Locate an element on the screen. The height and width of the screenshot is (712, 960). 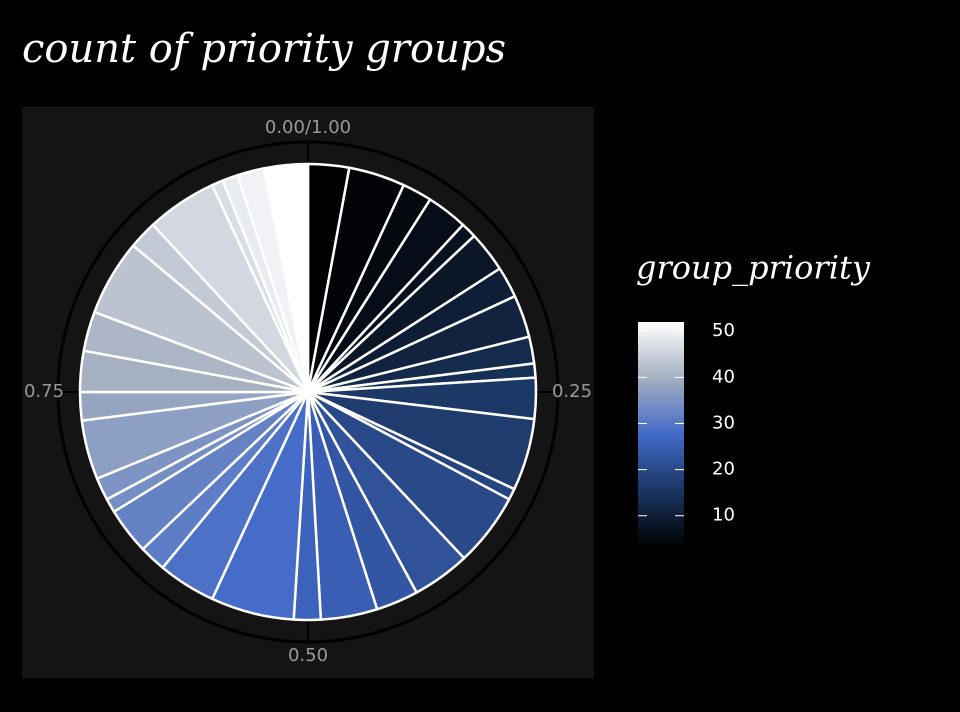
legend-tick-label: 20 is located at coordinates (723, 469).